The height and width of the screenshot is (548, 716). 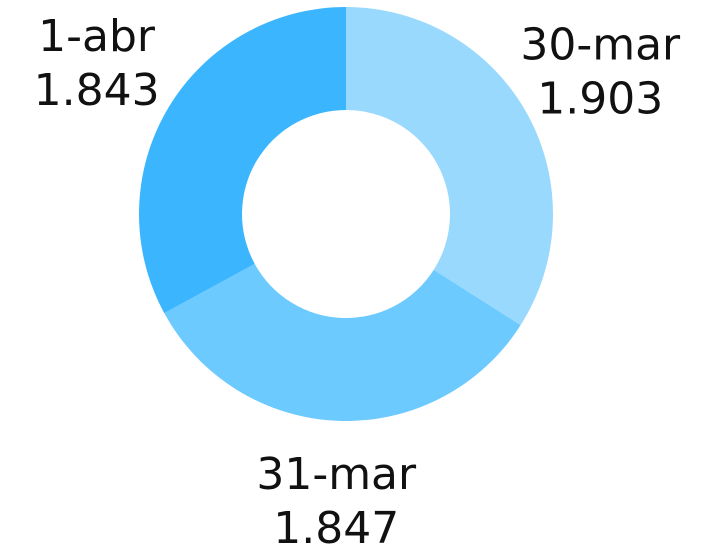 I want to click on slice-value: 1.843, so click(x=97, y=90).